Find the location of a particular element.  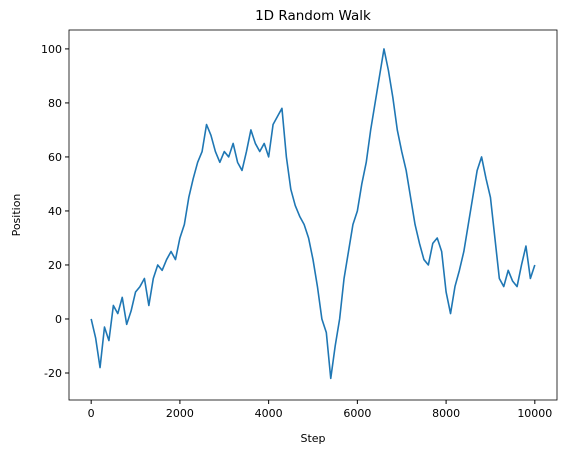

x-tick-label: 0 is located at coordinates (91, 413).